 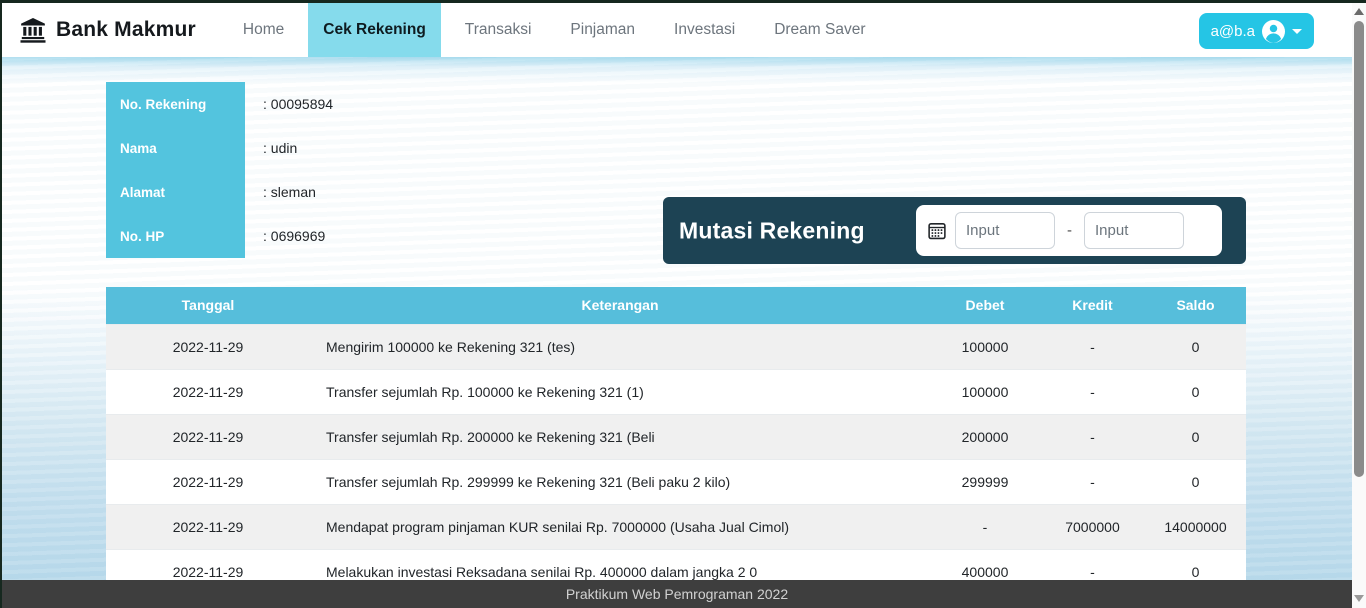 I want to click on calendar-icon, so click(x=937, y=230).